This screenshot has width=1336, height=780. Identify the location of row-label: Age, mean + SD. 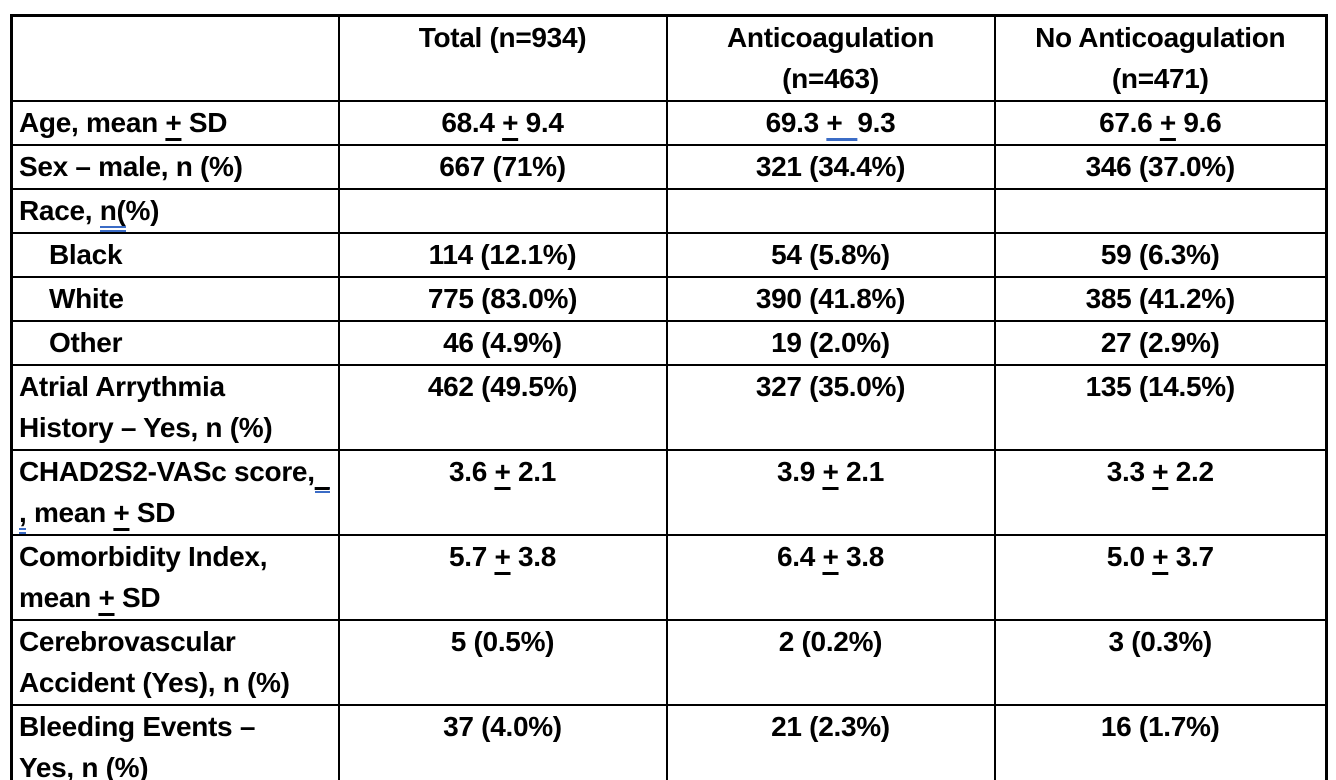
(175, 123).